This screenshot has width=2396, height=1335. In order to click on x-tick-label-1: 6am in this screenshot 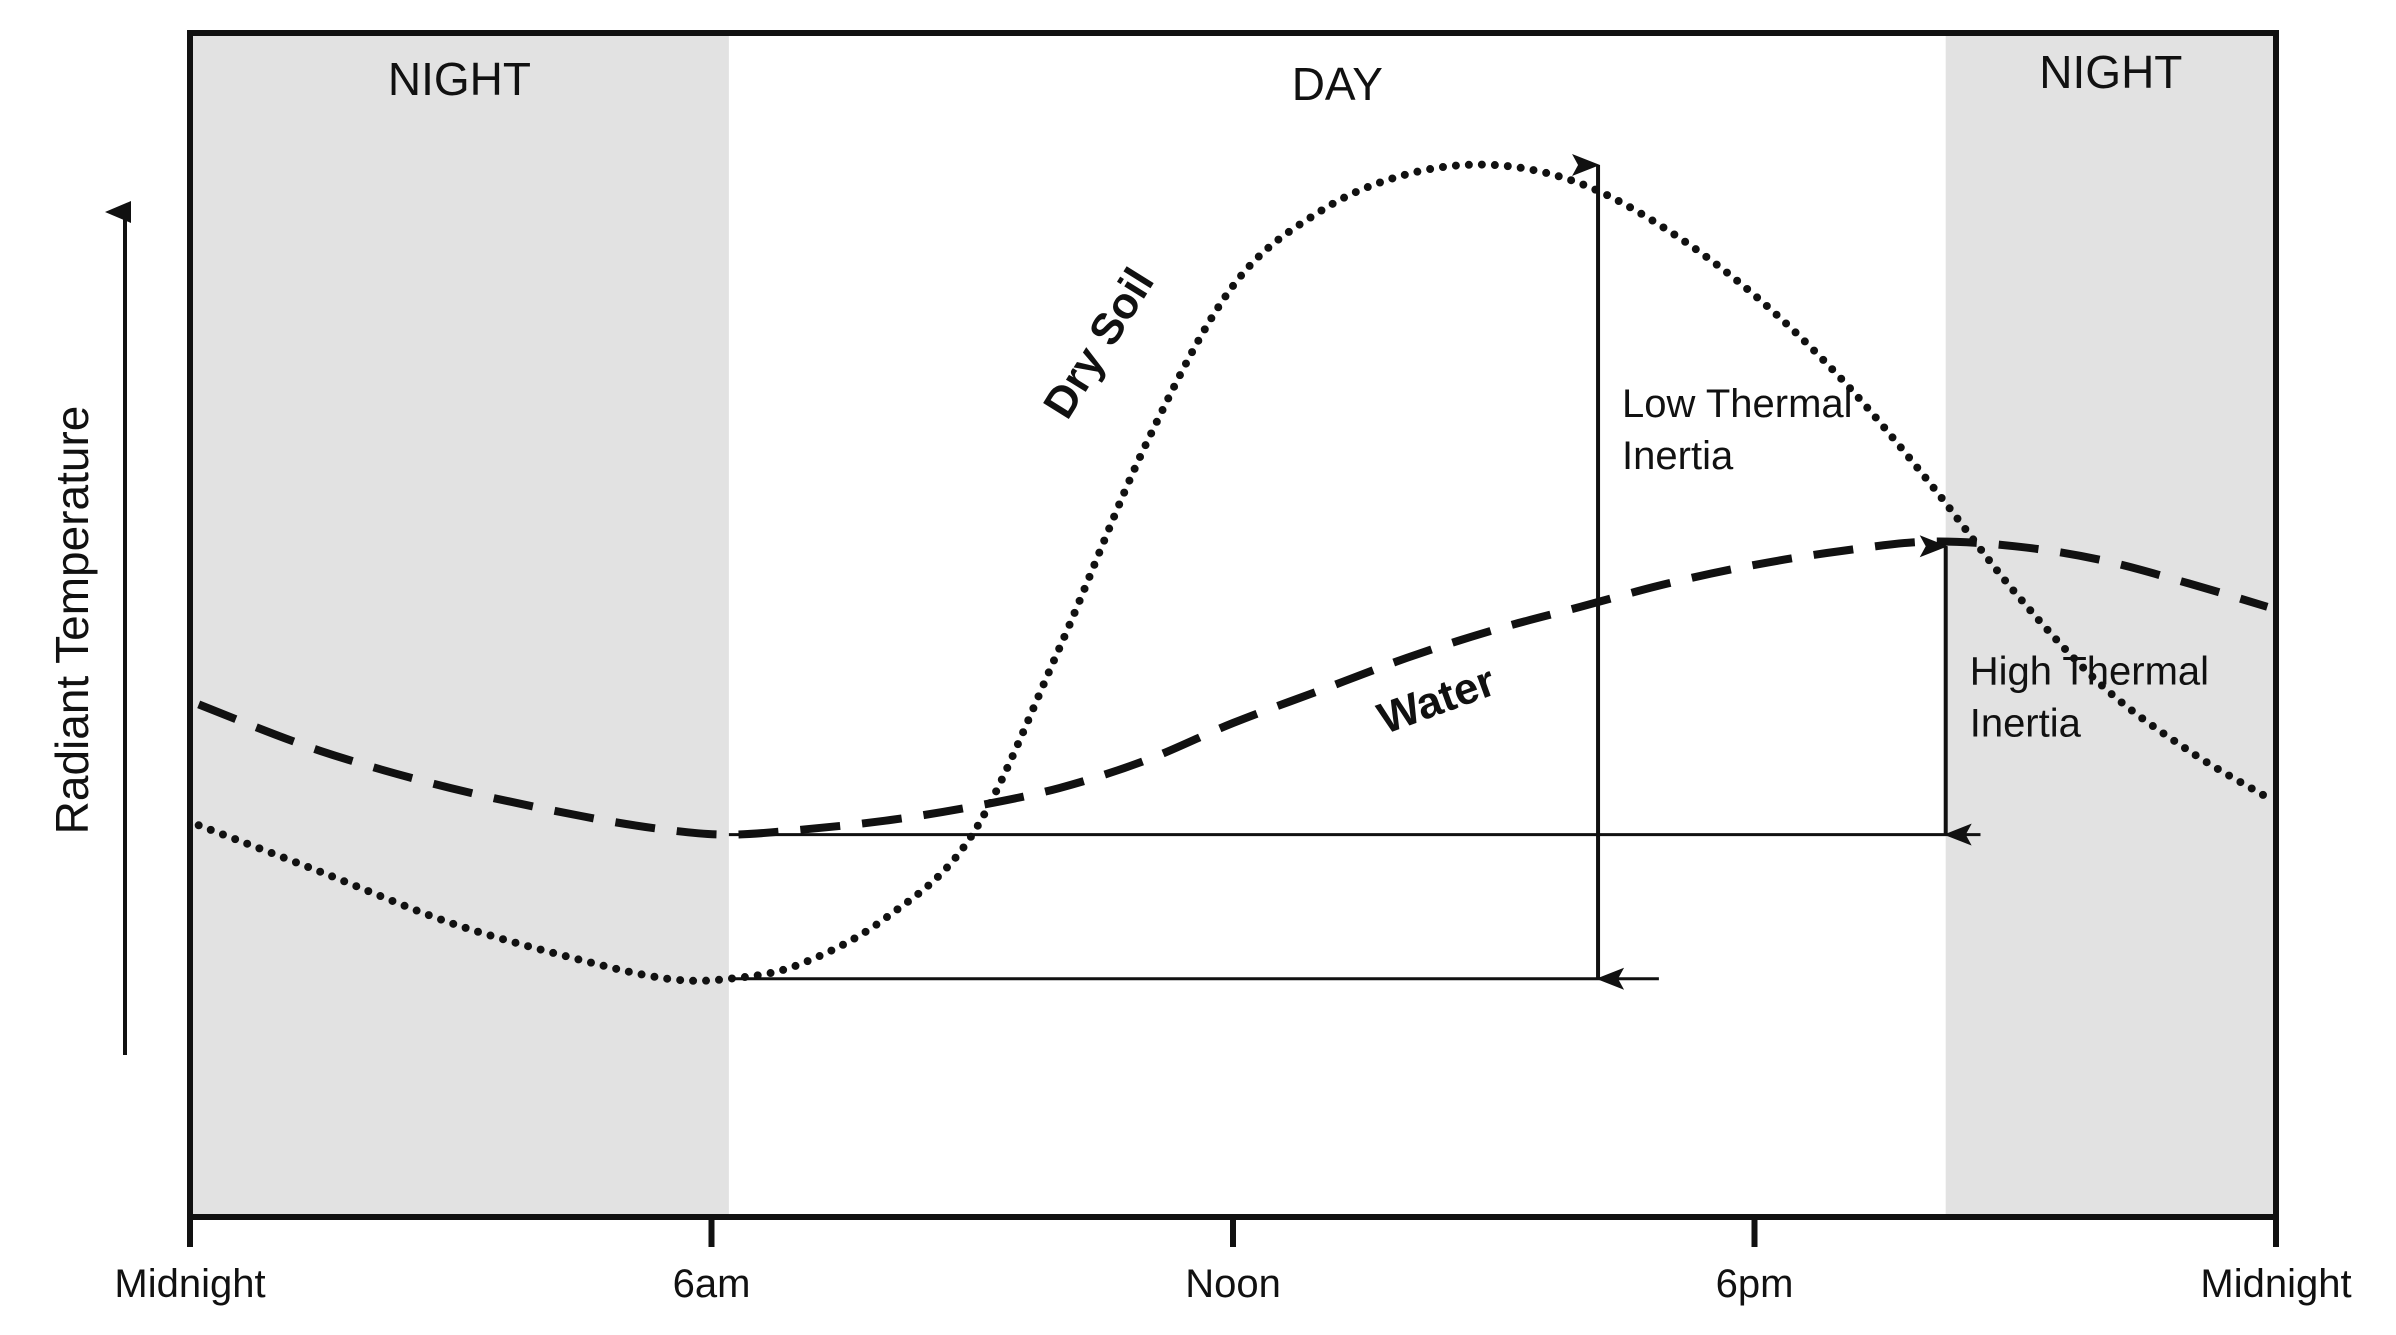, I will do `click(712, 1284)`.